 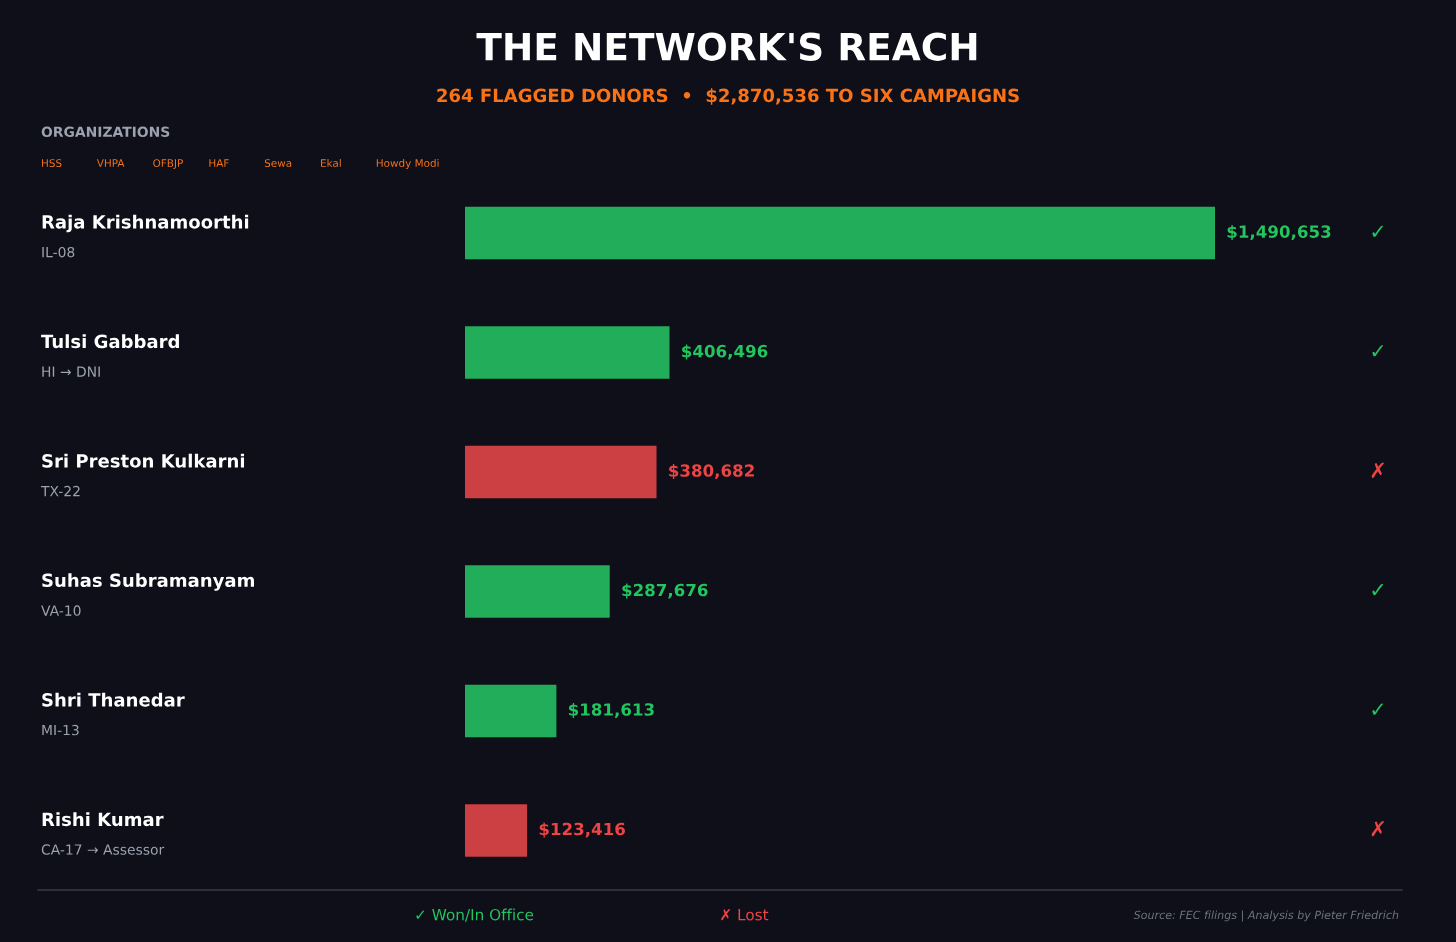 I want to click on y-tick-label: Sri Preston Kulkarni, so click(x=143, y=460).